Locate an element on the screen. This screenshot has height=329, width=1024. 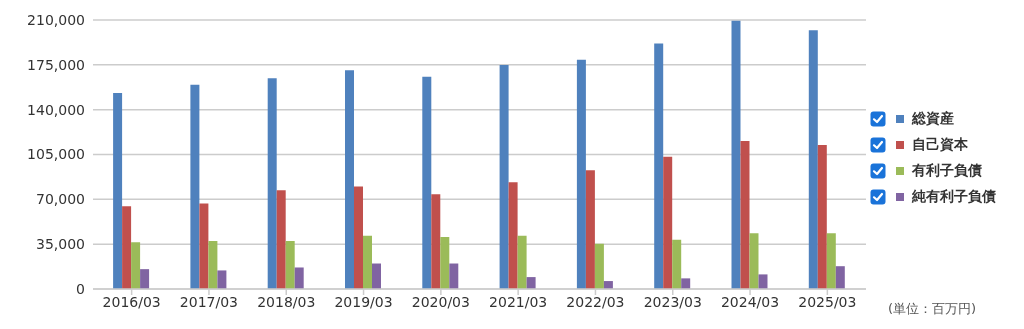
x-tick-label: 2021/03 is located at coordinates (518, 301).